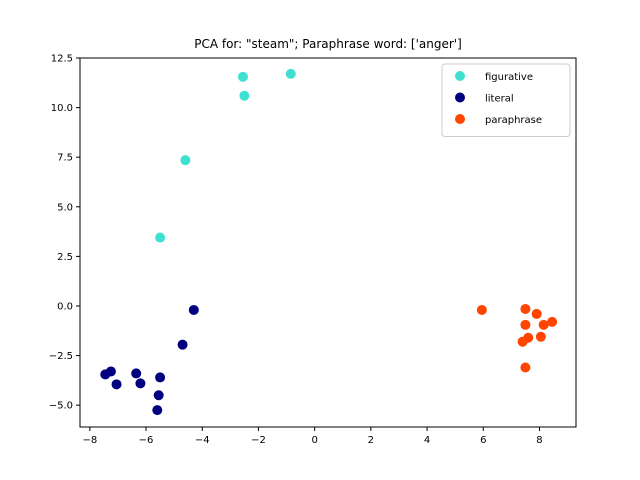 Image resolution: width=640 pixels, height=480 pixels. I want to click on legend-item-figurative: figurative, so click(494, 77).